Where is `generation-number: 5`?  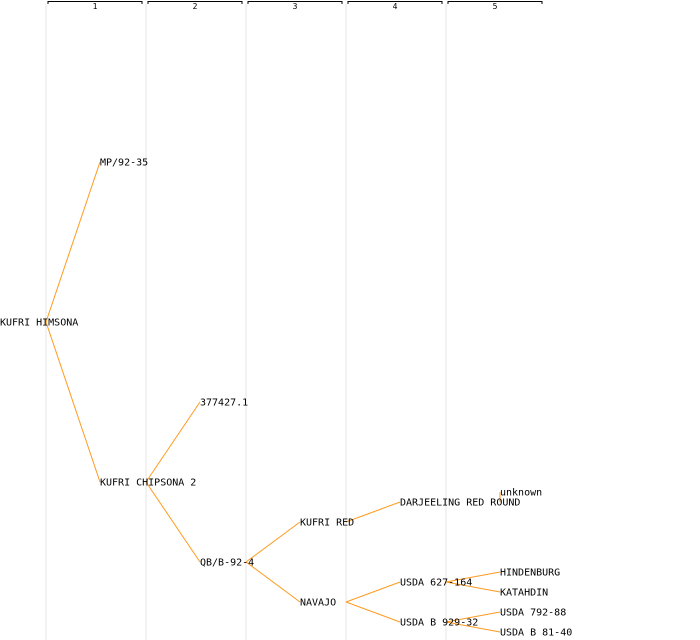 generation-number: 5 is located at coordinates (495, 6).